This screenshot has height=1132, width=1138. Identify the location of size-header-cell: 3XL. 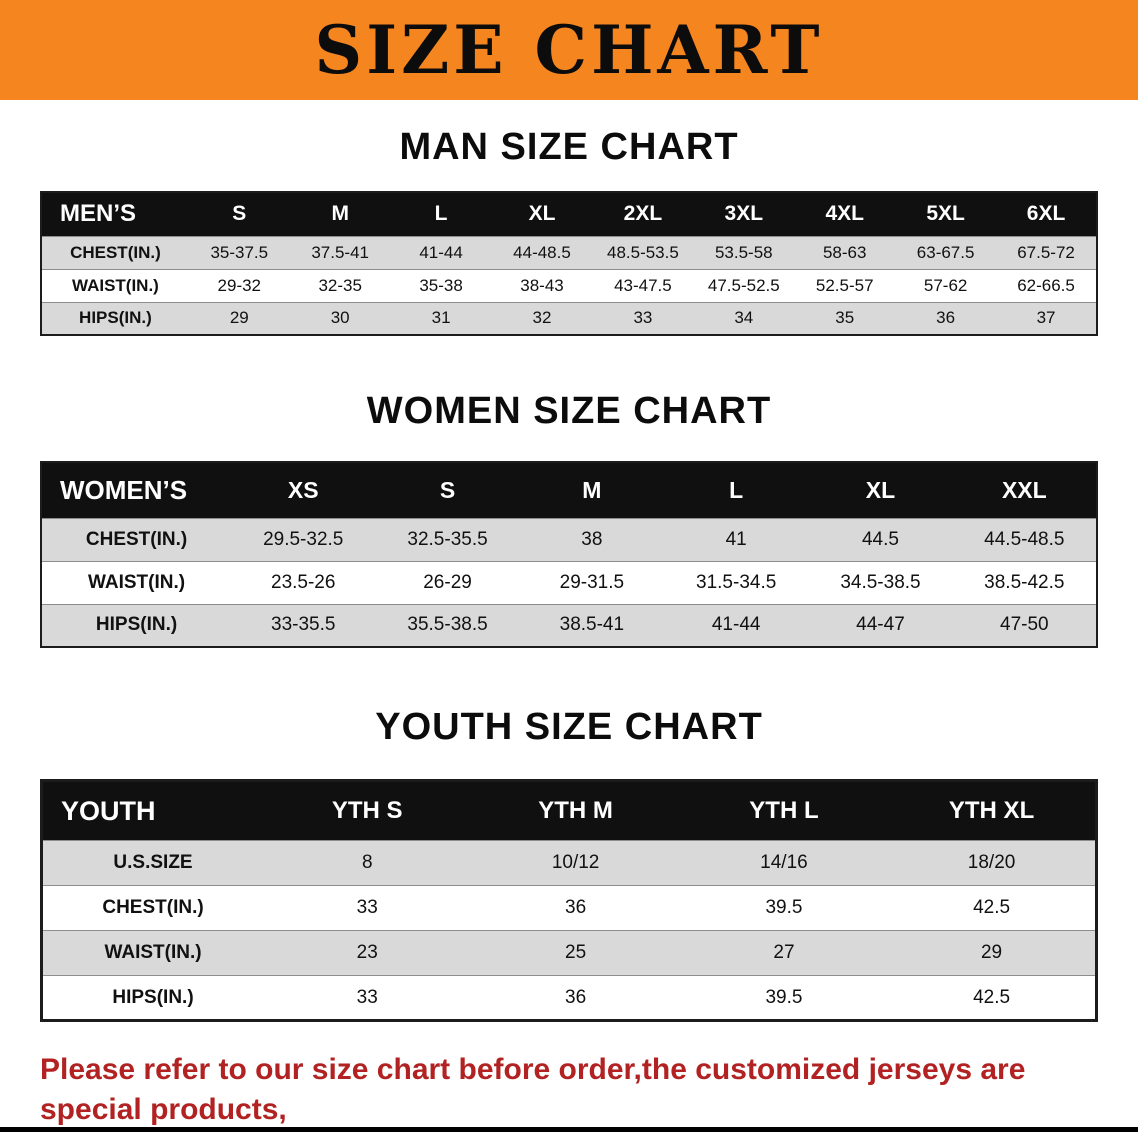
(744, 214).